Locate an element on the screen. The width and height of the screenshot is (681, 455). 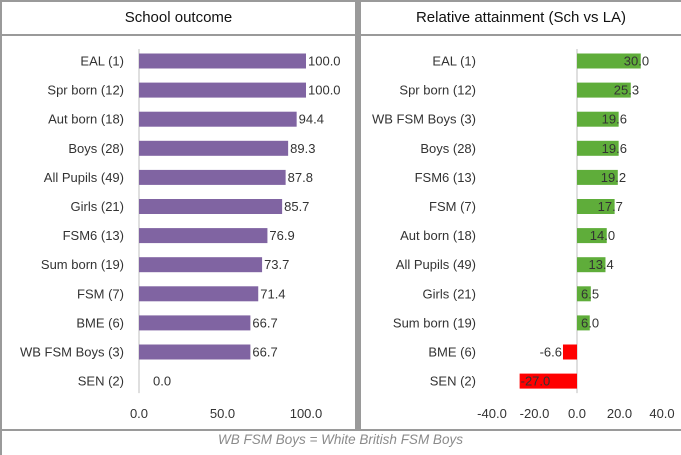
data-label: 13.4 is located at coordinates (600, 264).